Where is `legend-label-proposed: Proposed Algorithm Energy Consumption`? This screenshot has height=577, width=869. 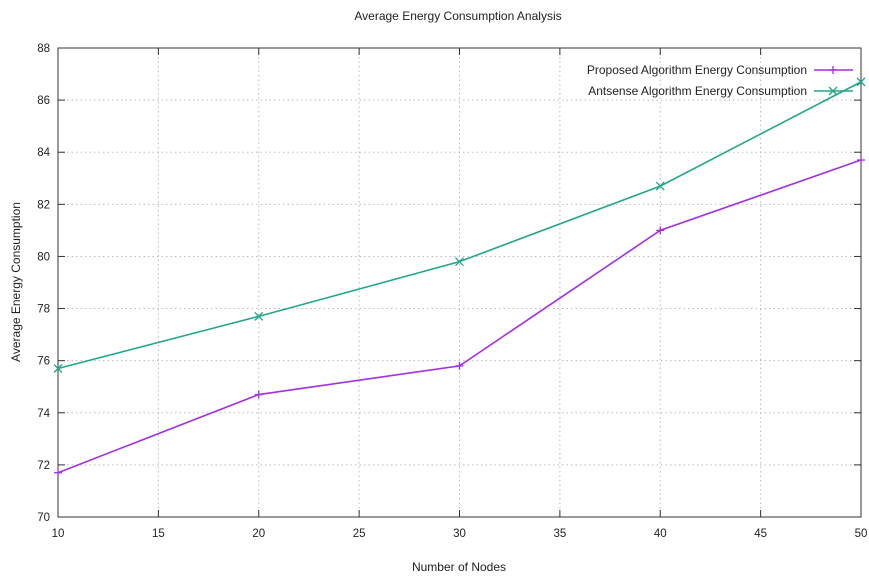 legend-label-proposed: Proposed Algorithm Energy Consumption is located at coordinates (697, 70).